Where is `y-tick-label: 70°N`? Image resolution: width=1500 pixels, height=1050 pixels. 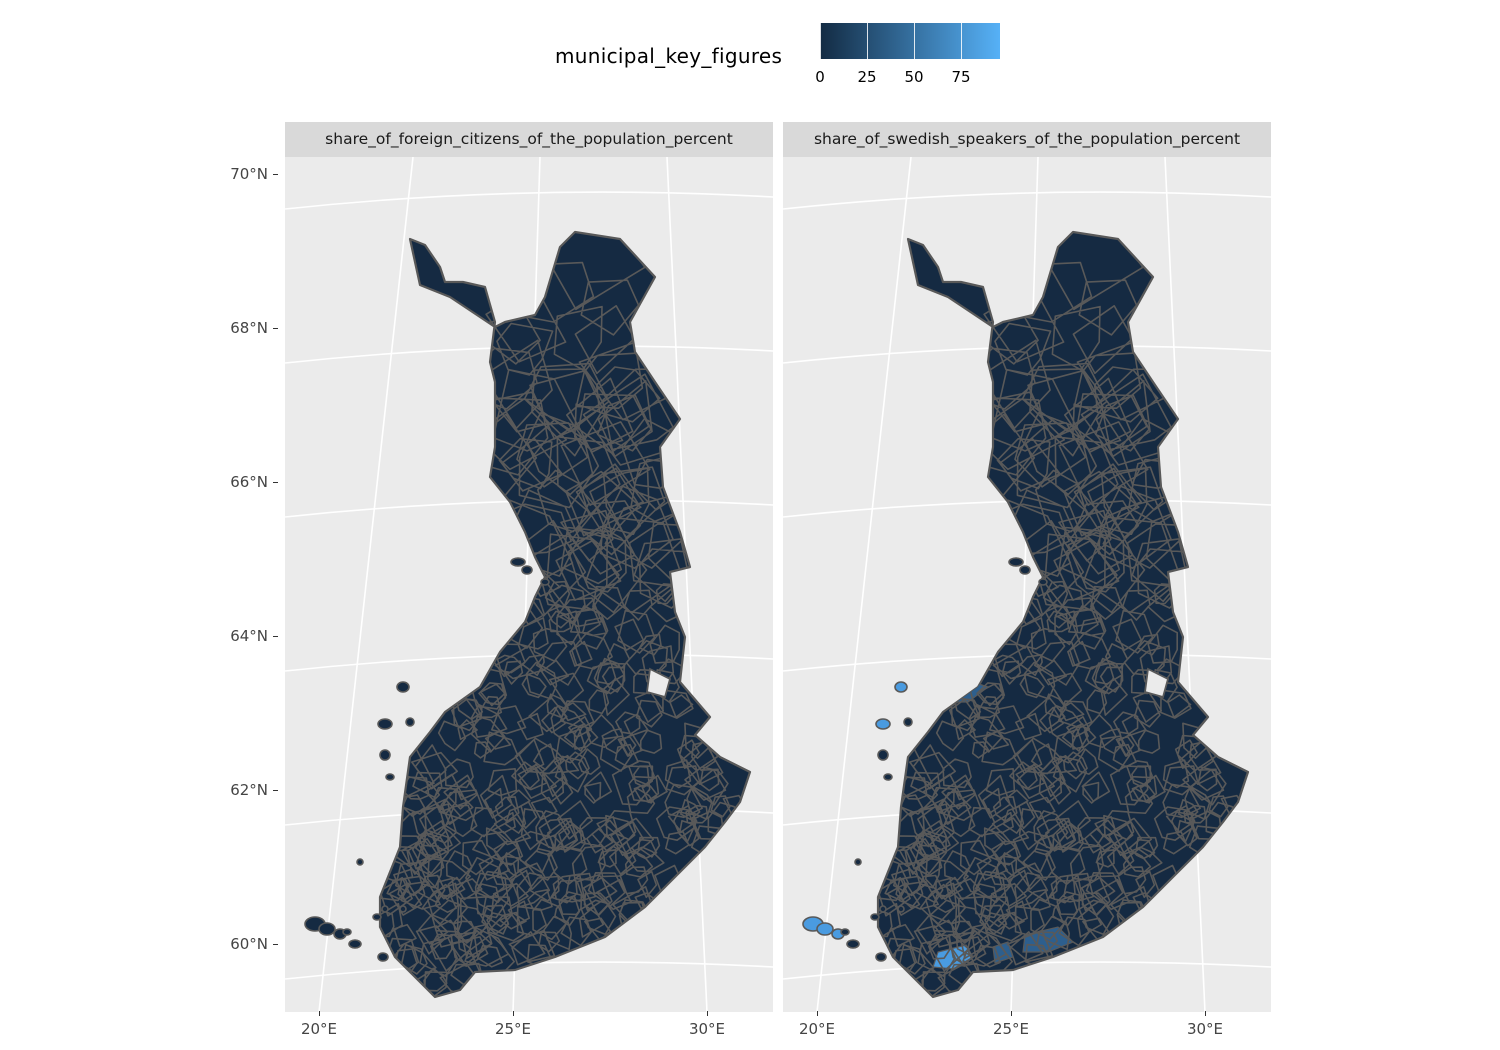 y-tick-label: 70°N is located at coordinates (249, 174).